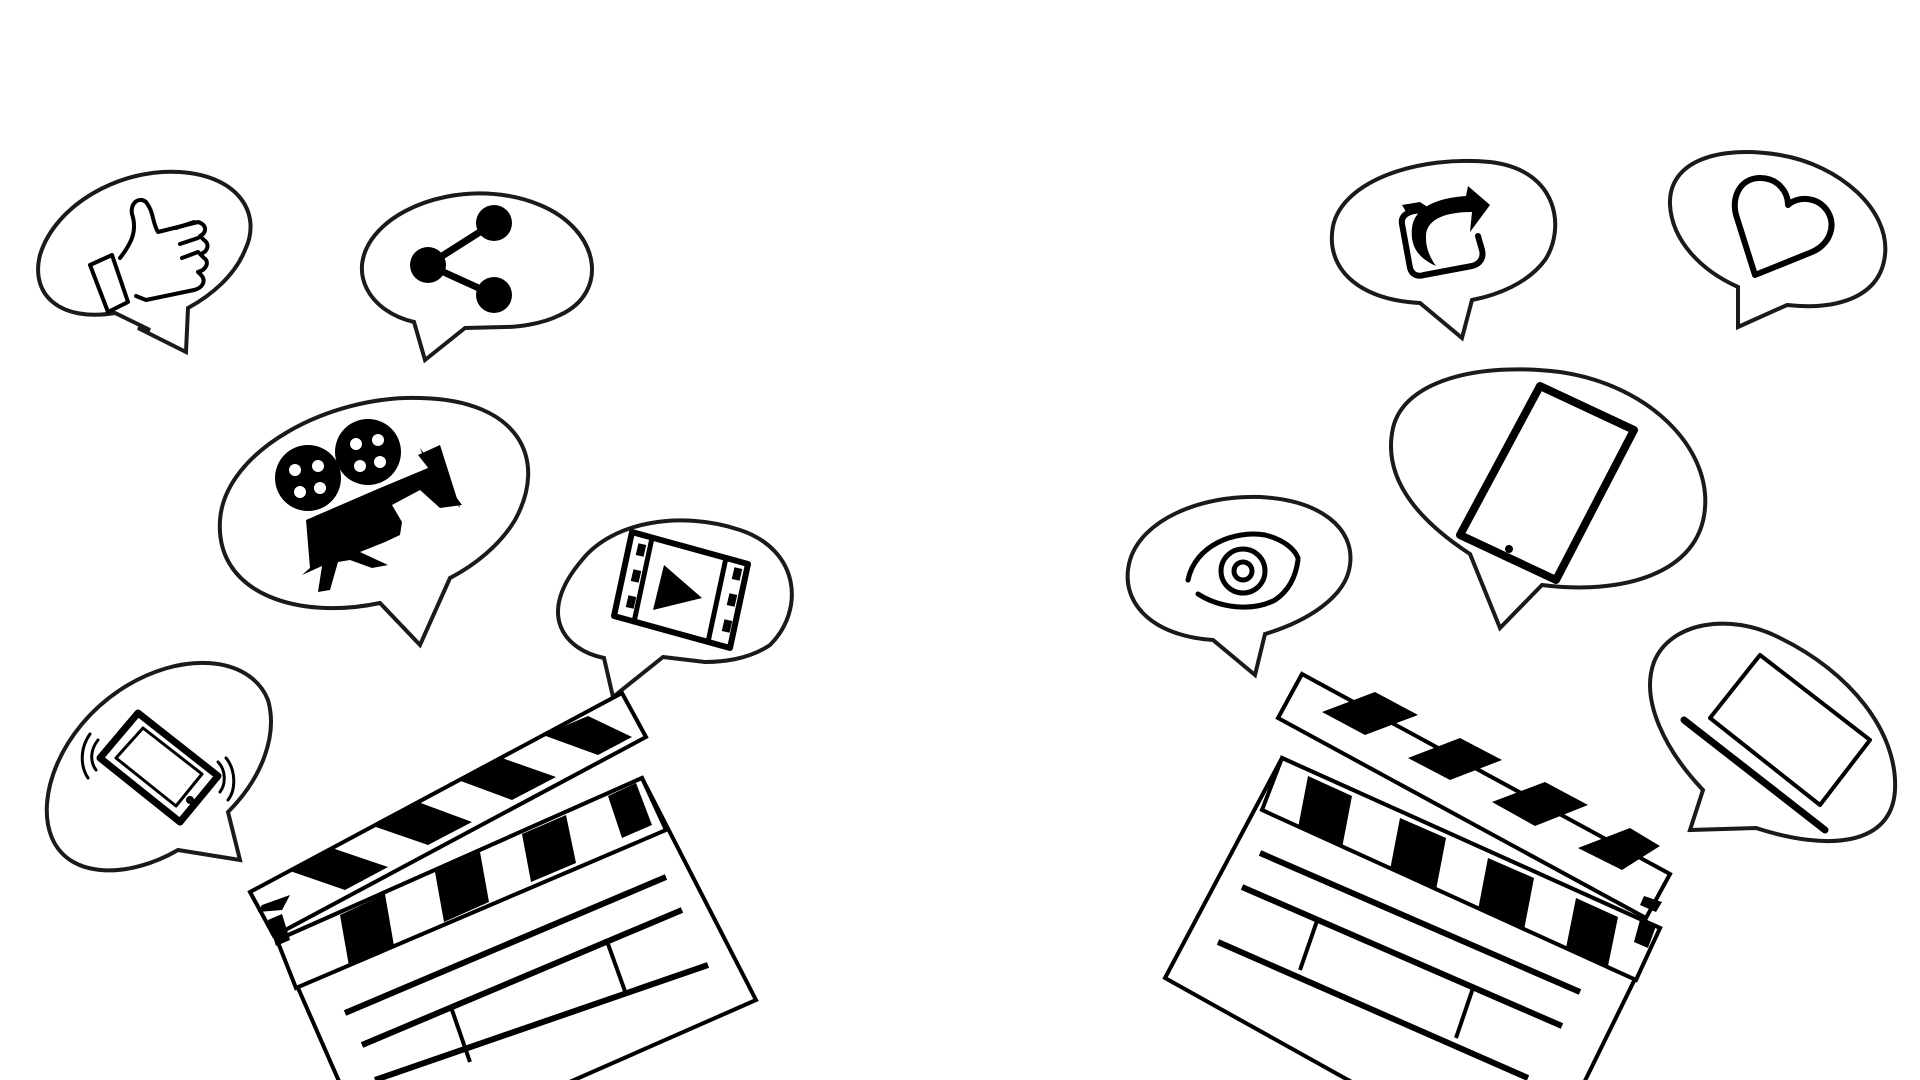 The height and width of the screenshot is (1080, 1920). Describe the element at coordinates (1776, 743) in the screenshot. I see `laptop-icon` at that location.